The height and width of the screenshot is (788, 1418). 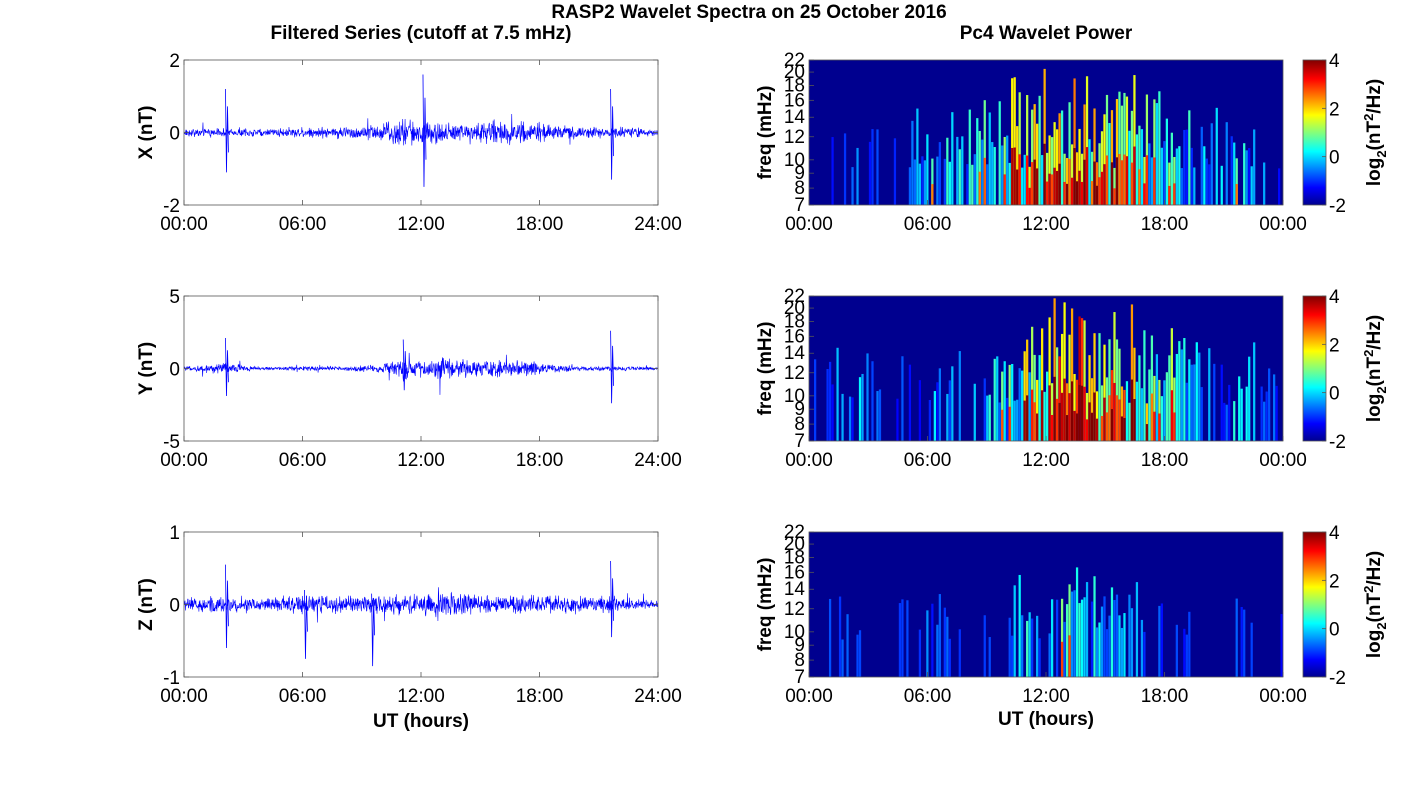 What do you see at coordinates (794, 321) in the screenshot?
I see `y-tick-label: 18` at bounding box center [794, 321].